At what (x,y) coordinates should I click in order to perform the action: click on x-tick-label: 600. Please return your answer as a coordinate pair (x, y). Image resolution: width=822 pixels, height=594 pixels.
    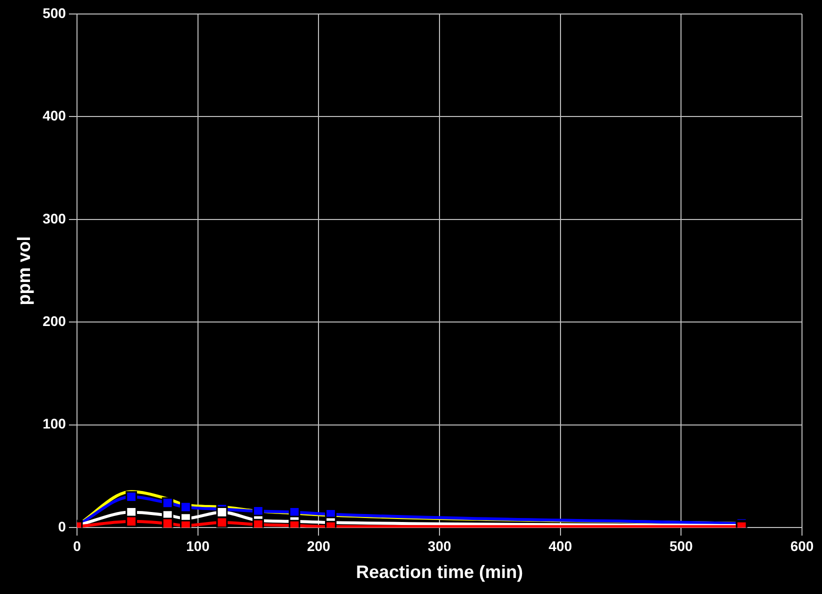
    Looking at the image, I should click on (802, 546).